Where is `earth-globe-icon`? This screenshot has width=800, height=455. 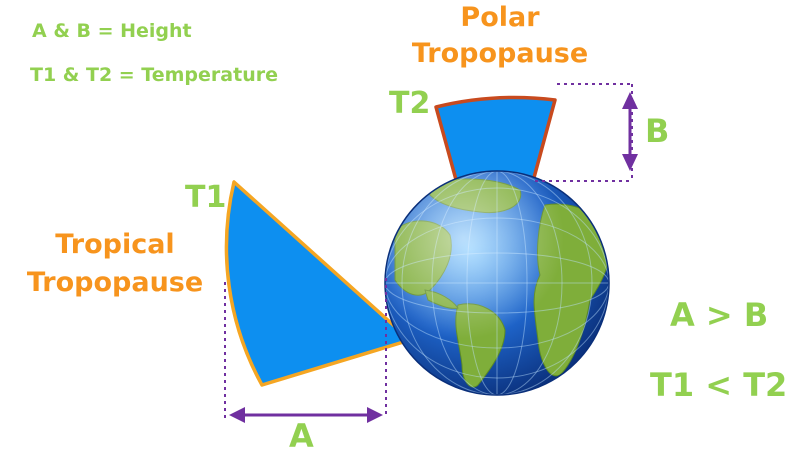
earth-globe-icon is located at coordinates (497, 283).